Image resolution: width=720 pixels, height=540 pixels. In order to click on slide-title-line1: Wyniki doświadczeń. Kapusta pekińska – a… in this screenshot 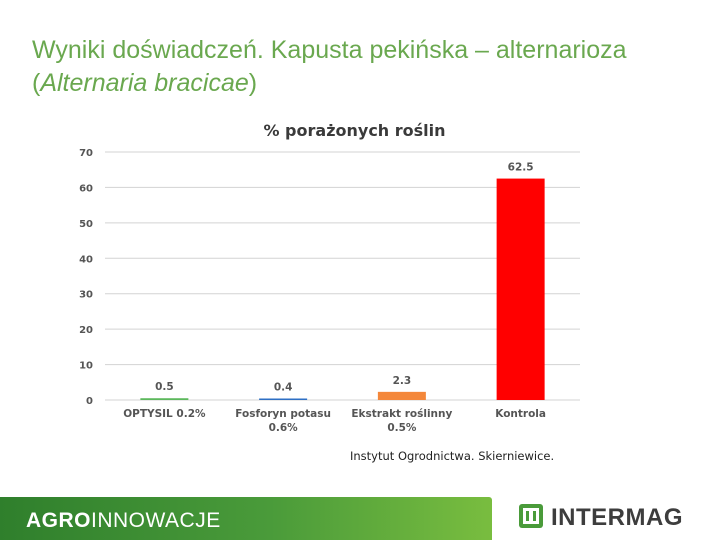, I will do `click(329, 50)`.